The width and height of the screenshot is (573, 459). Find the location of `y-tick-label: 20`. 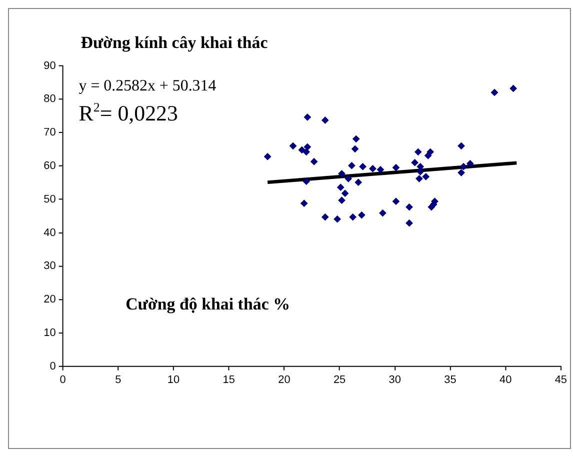

y-tick-label: 20 is located at coordinates (50, 300).